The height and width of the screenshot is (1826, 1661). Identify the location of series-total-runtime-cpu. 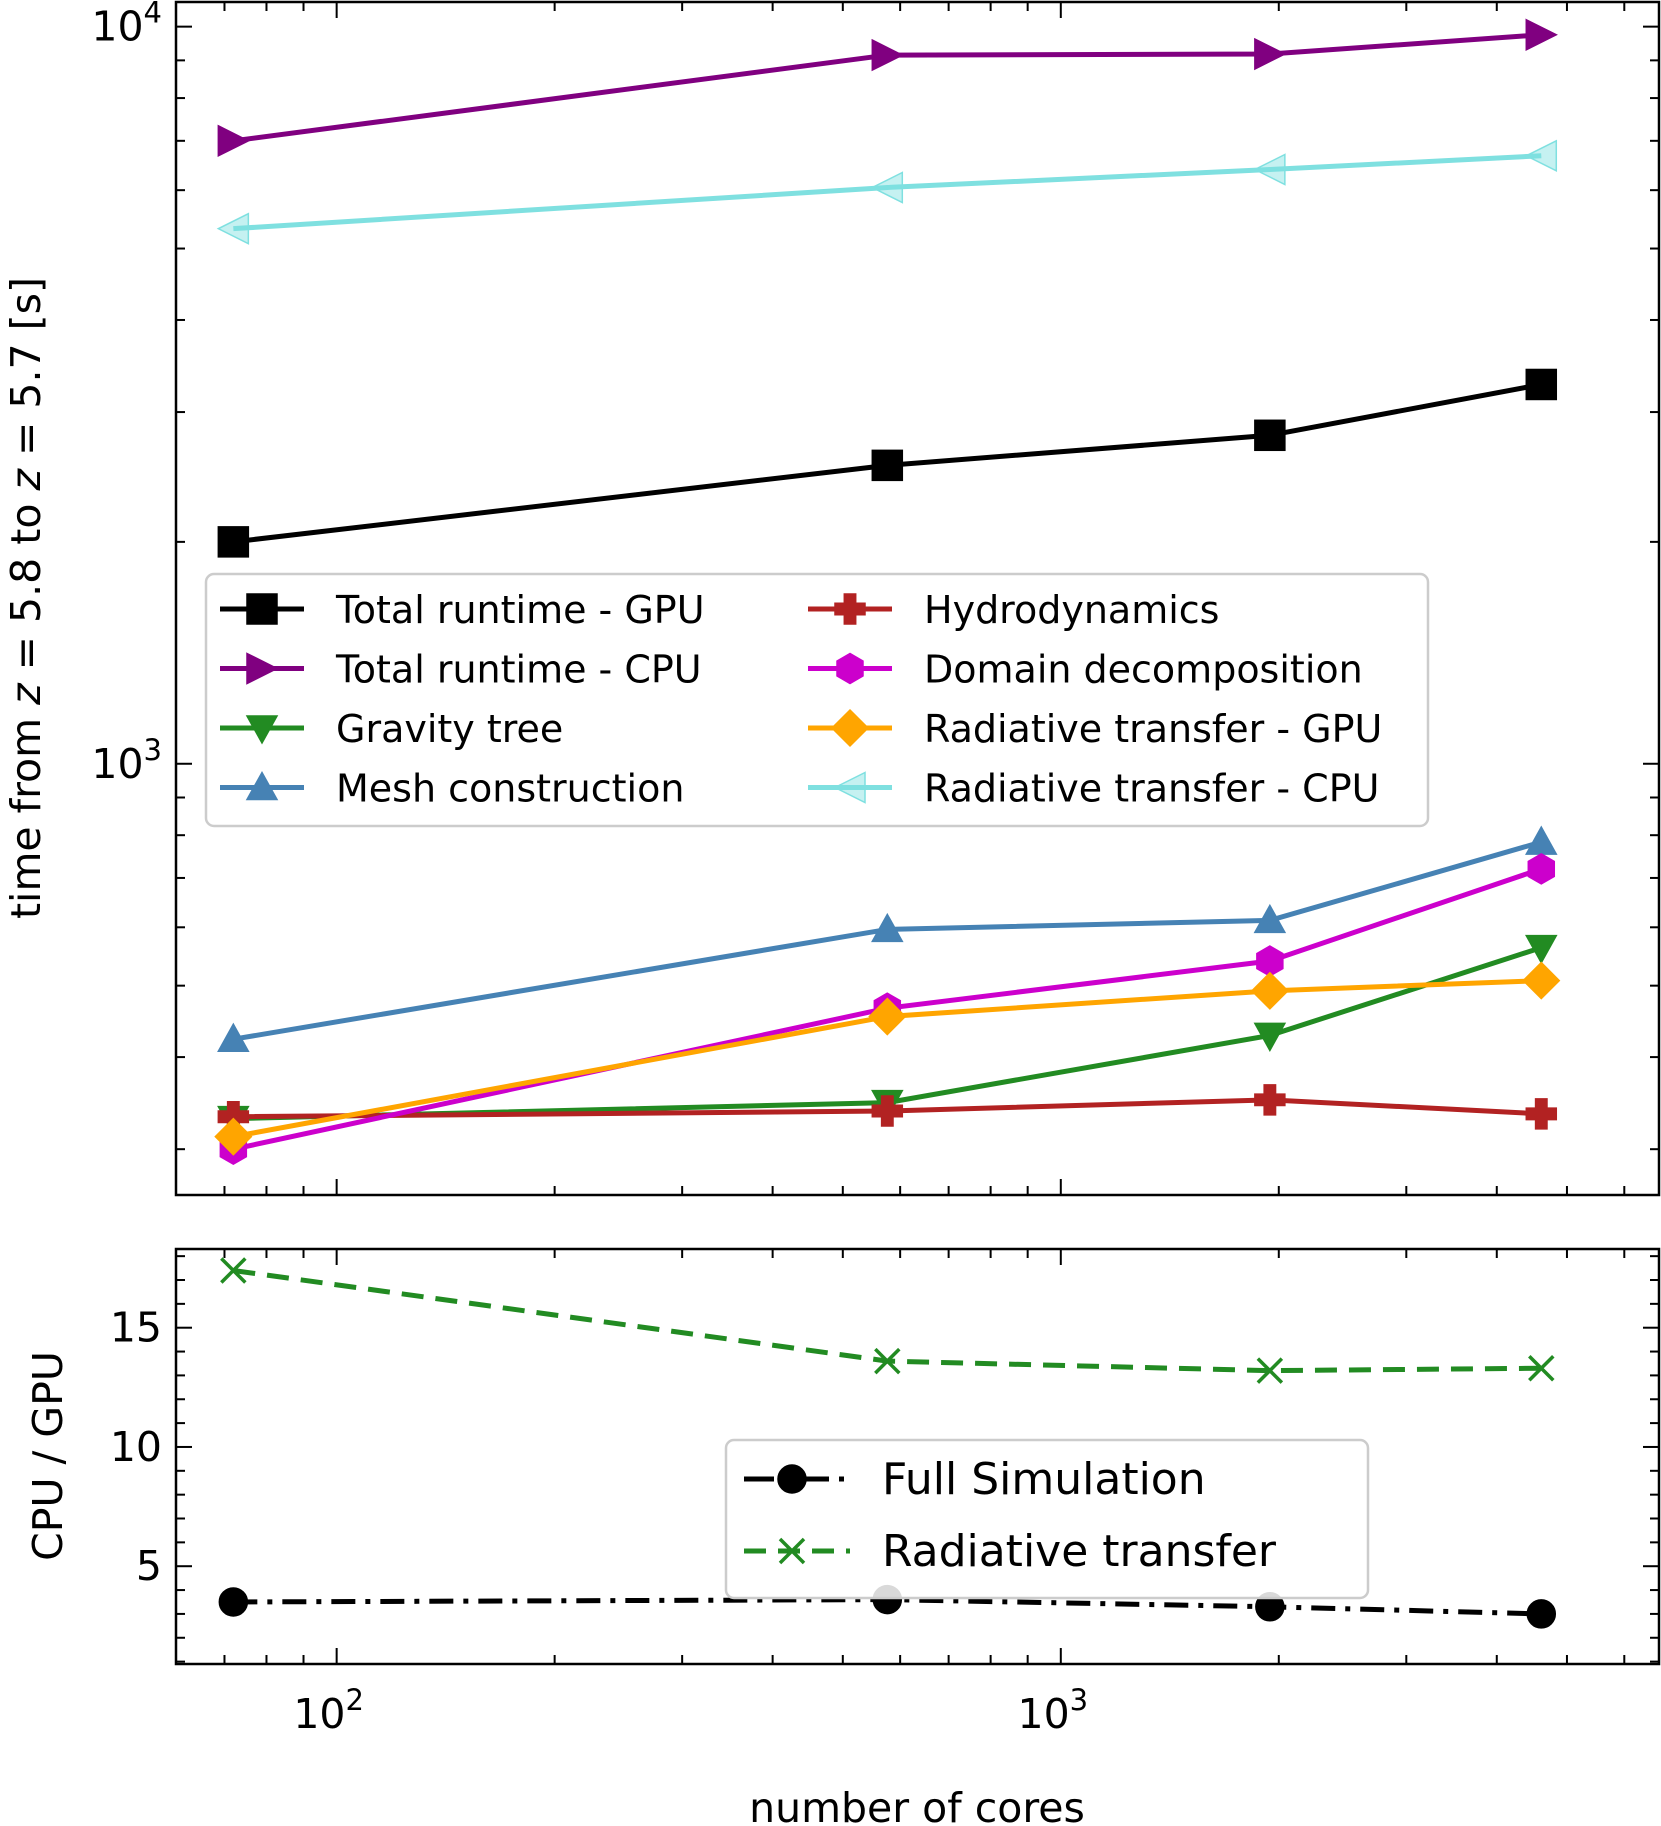
(887, 88).